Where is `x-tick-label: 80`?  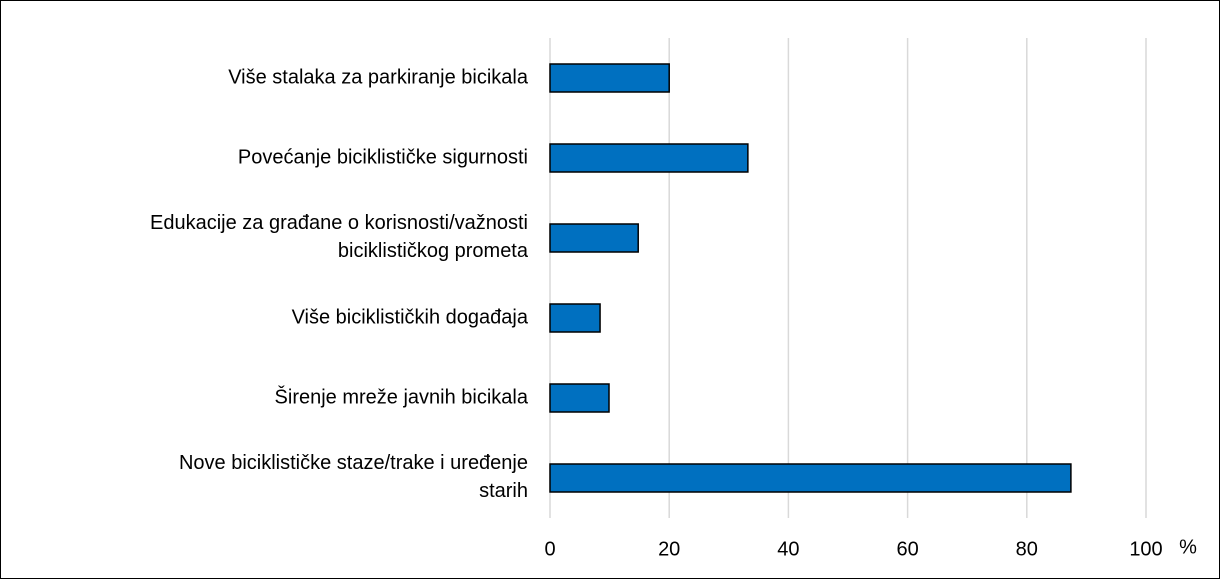
x-tick-label: 80 is located at coordinates (1027, 549).